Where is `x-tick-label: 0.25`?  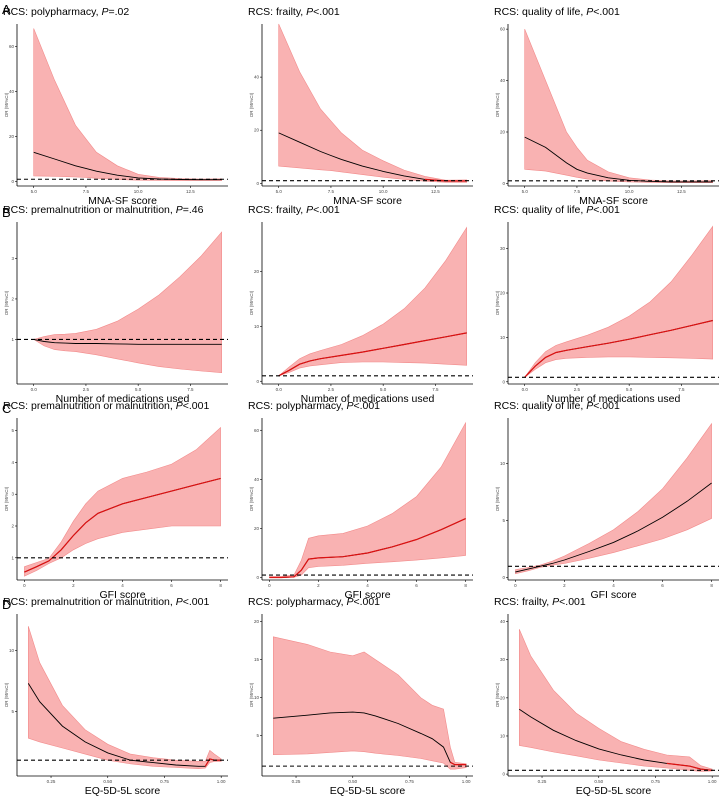 x-tick-label: 0.25 is located at coordinates (542, 781).